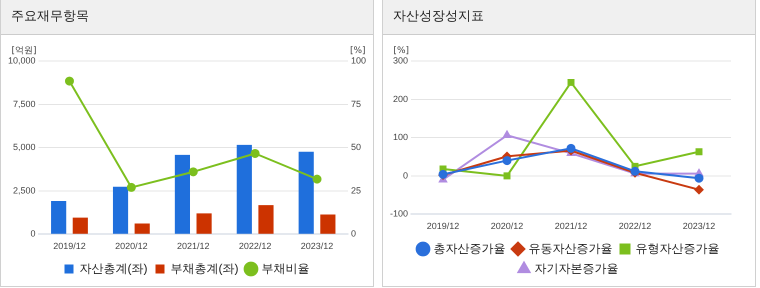 The width and height of the screenshot is (760, 288). Describe the element at coordinates (400, 99) in the screenshot. I see `y-tick-label: 200` at that location.